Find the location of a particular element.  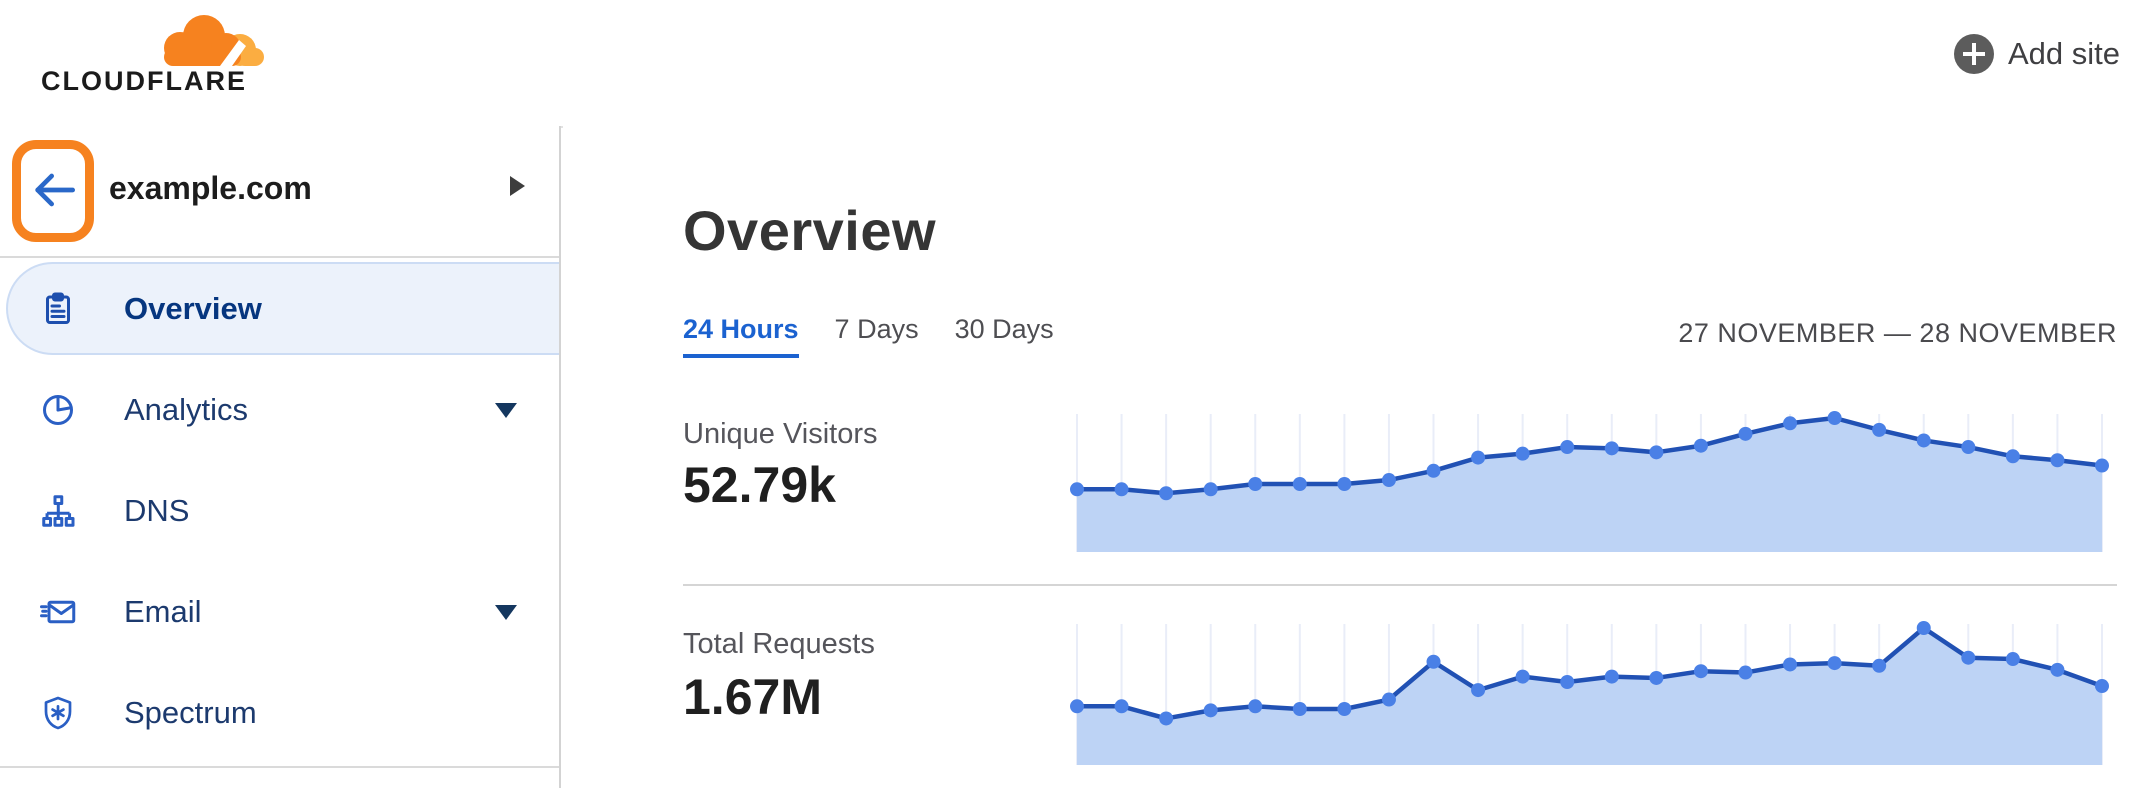

chevron-right-icon is located at coordinates (517, 186).